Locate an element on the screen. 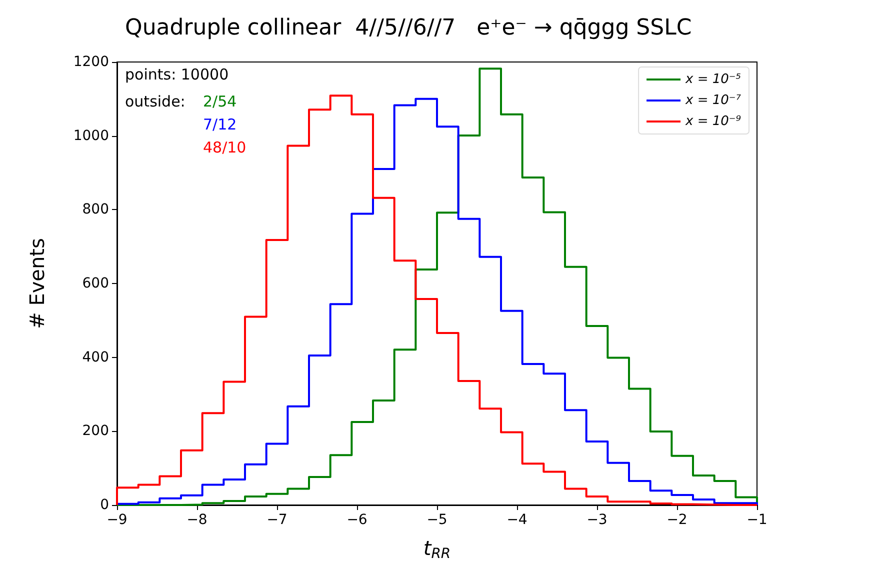  y-tick-label: 1000 is located at coordinates (91, 136).